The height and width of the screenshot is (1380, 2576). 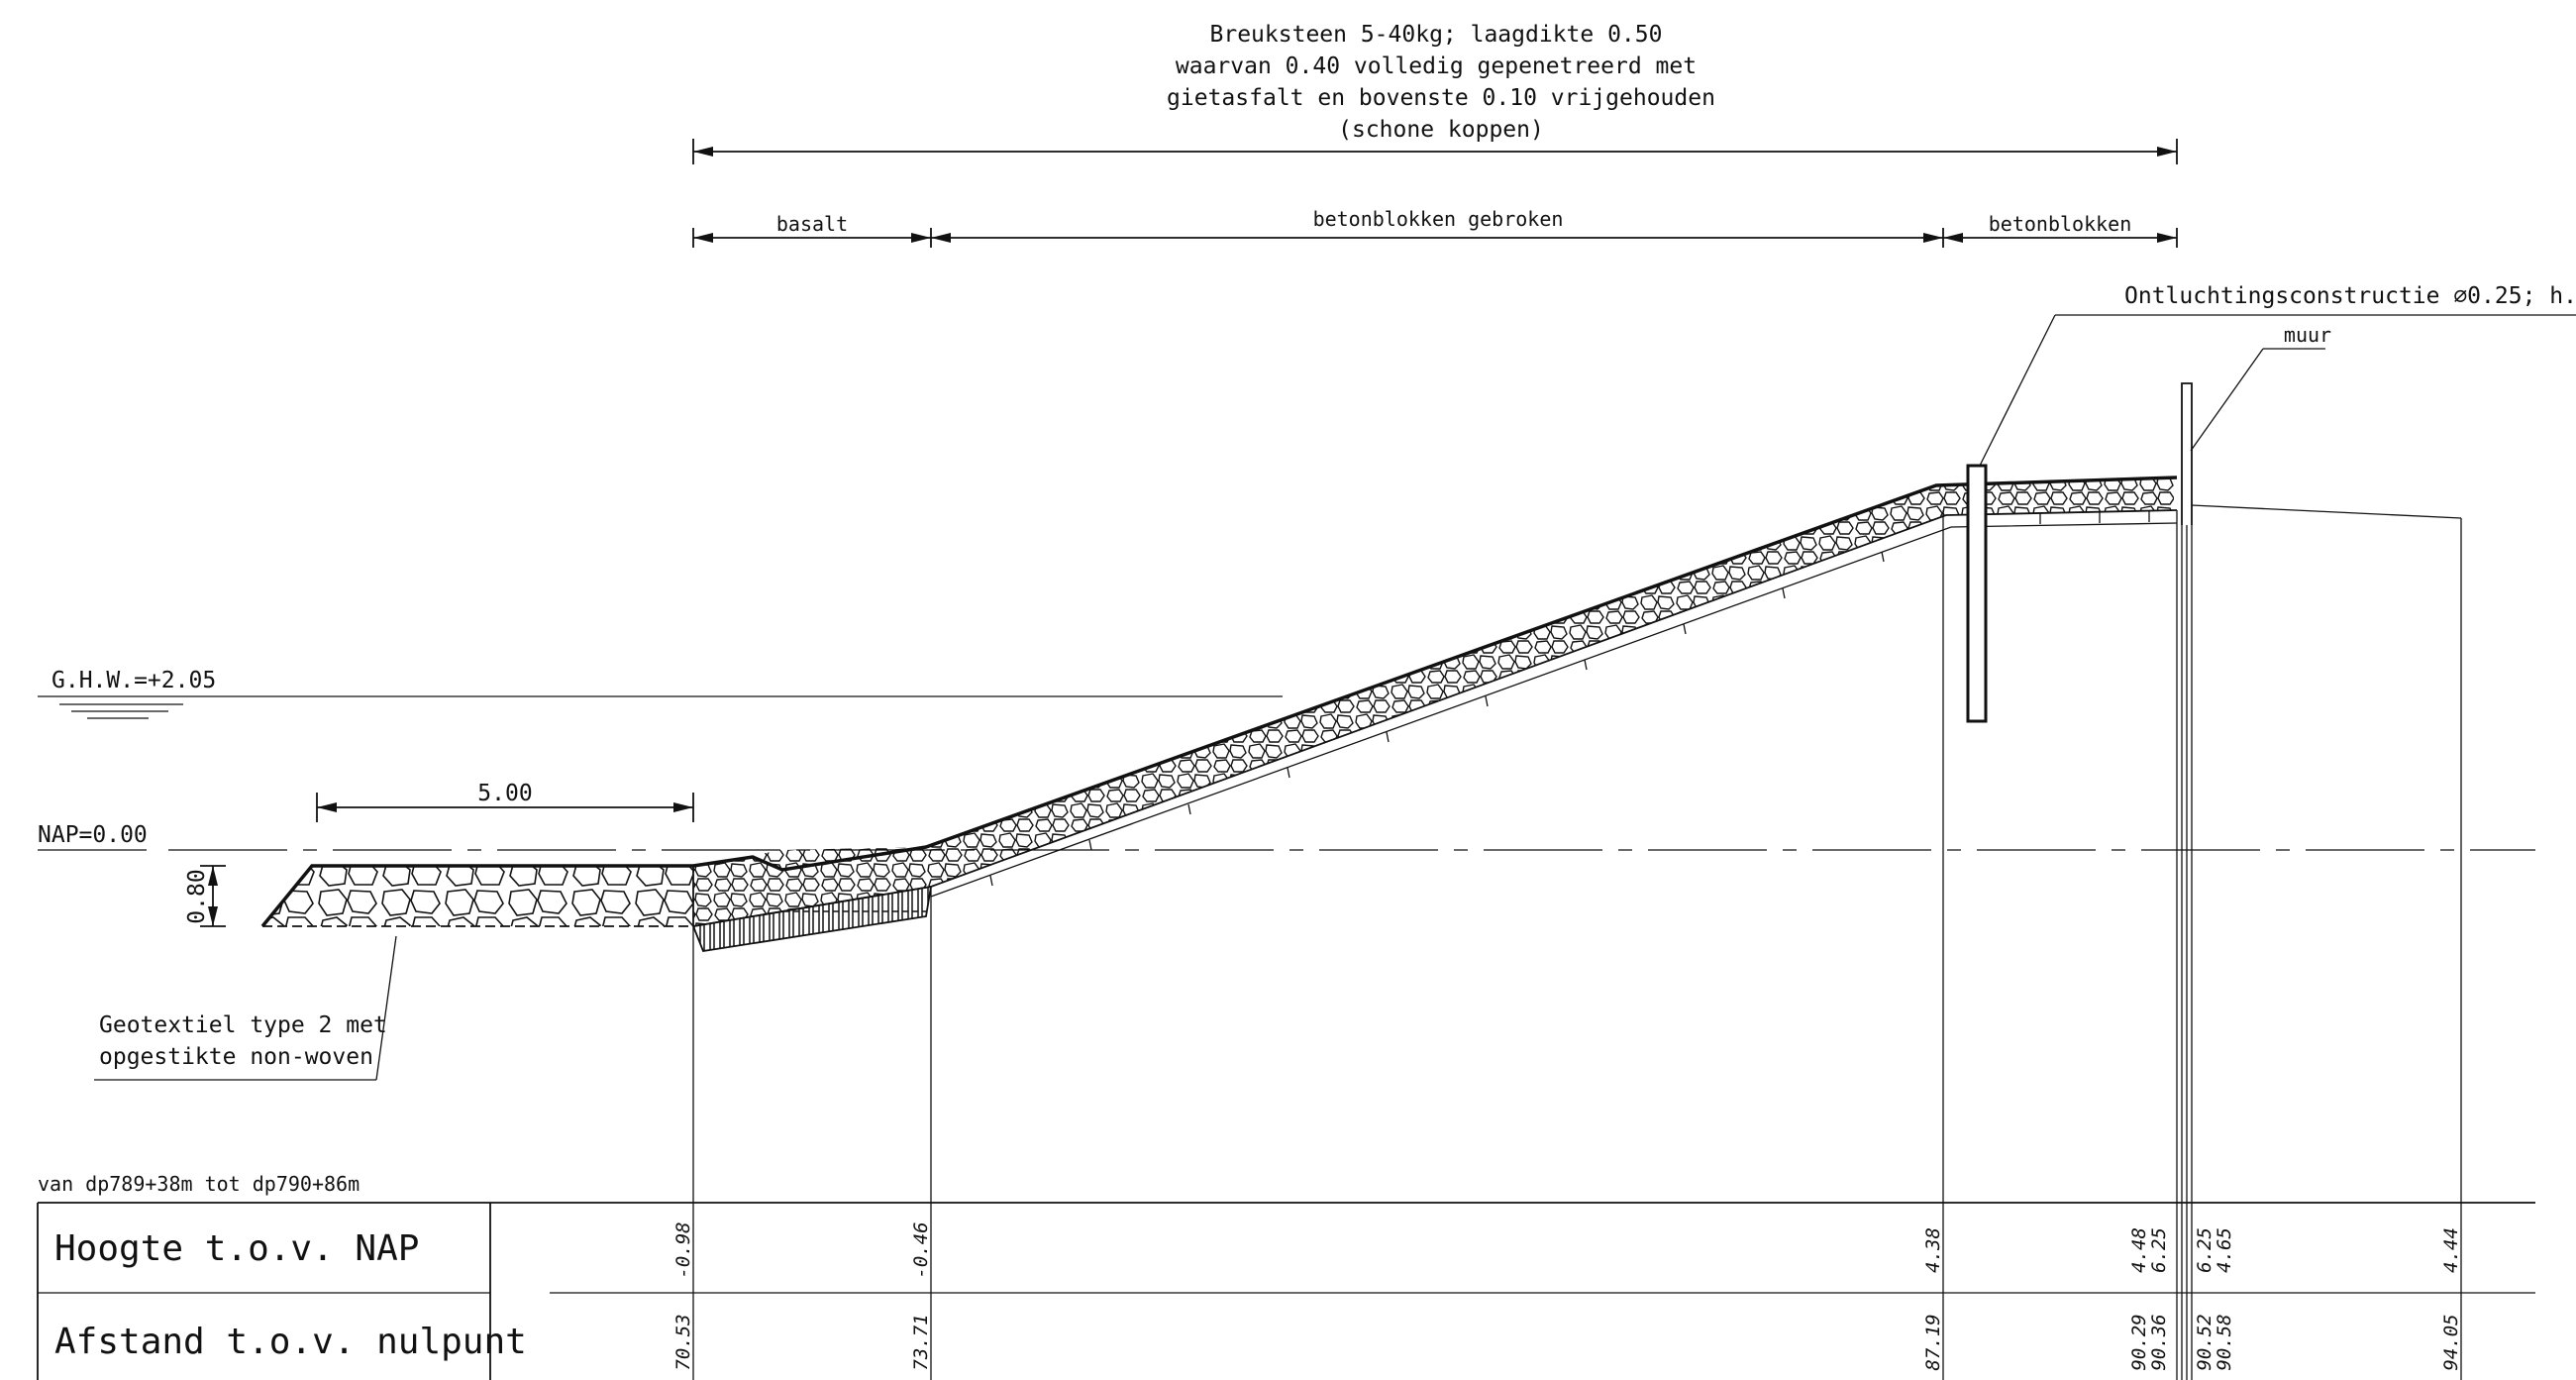 I want to click on ghw-level: G.H.W.=+2.05, so click(x=660, y=693).